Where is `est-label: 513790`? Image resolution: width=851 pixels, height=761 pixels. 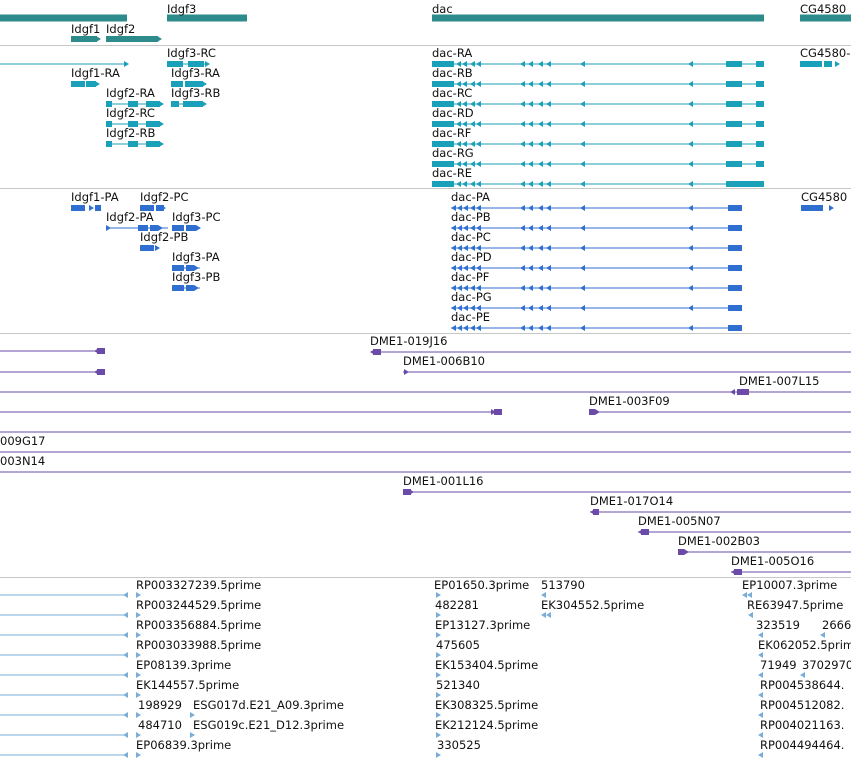
est-label: 513790 is located at coordinates (563, 585).